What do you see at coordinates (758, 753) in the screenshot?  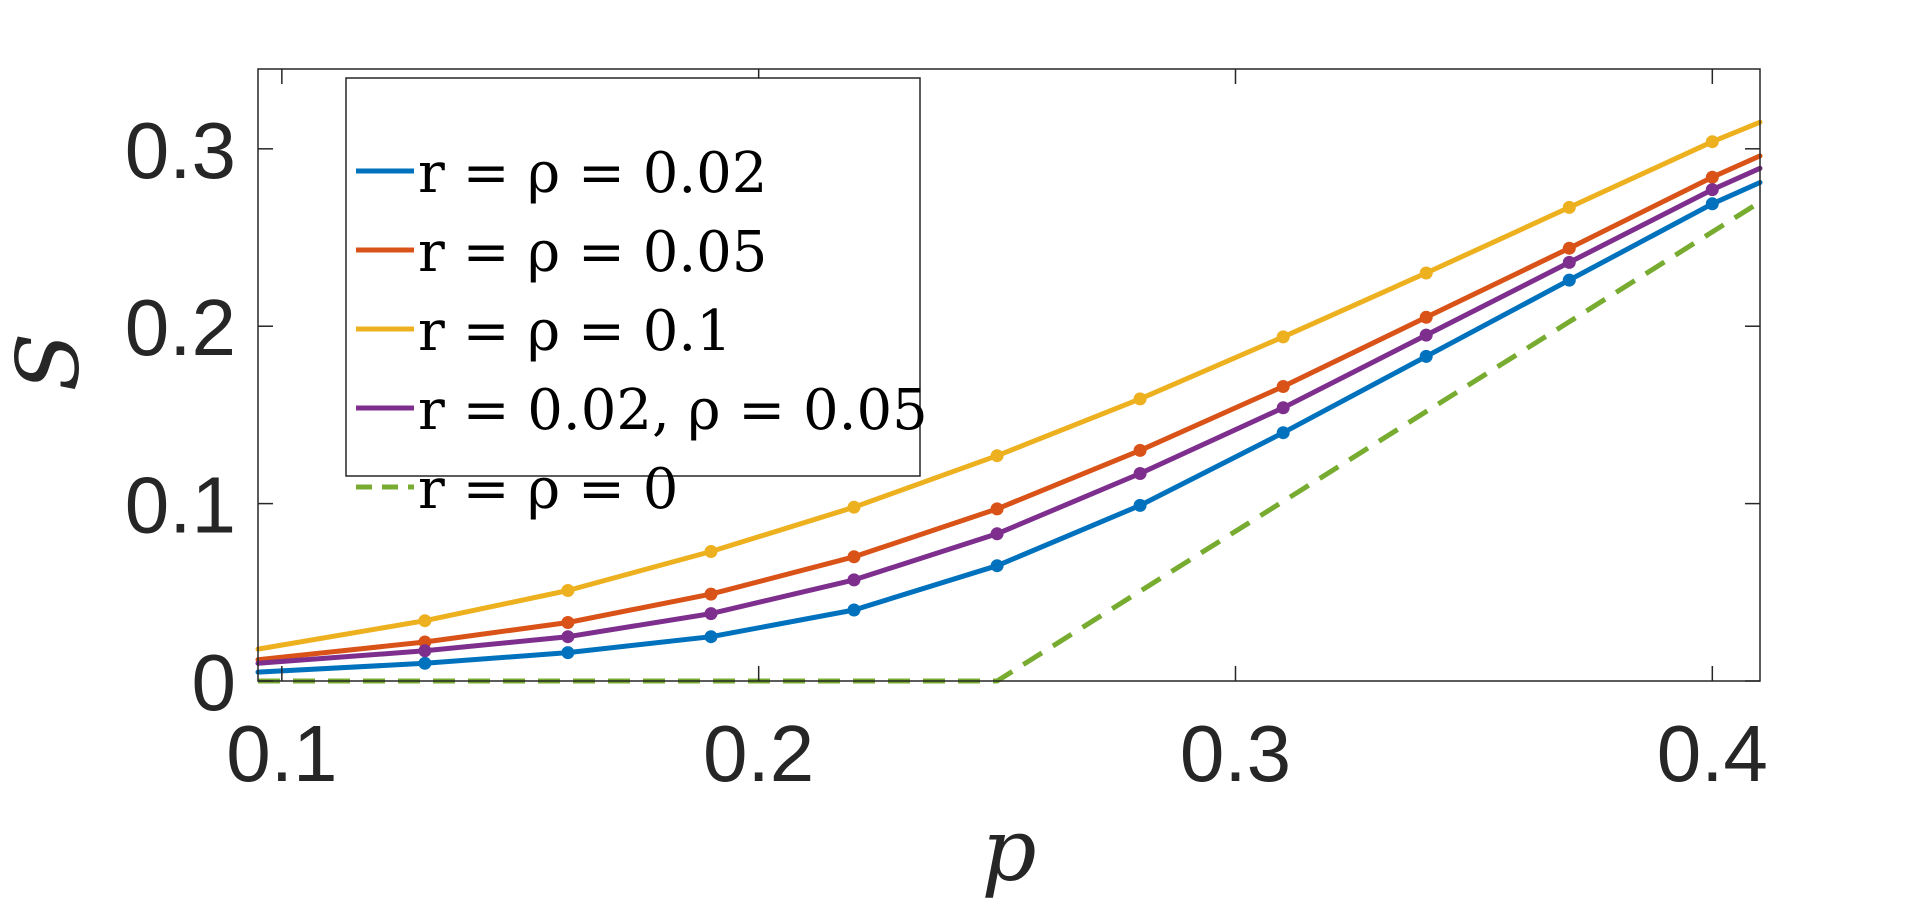 I see `x-tick-label: 0.2` at bounding box center [758, 753].